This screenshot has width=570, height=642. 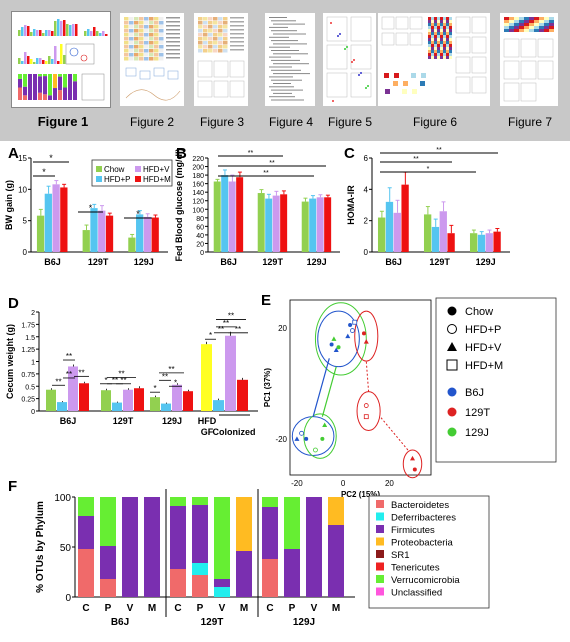 I want to click on legend-label: HFD+V, so click(x=483, y=348).